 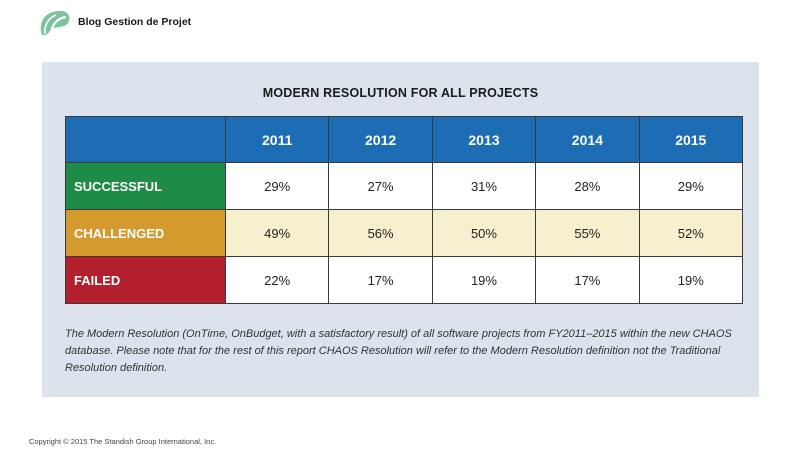 I want to click on year-header: 2012, so click(x=380, y=139).